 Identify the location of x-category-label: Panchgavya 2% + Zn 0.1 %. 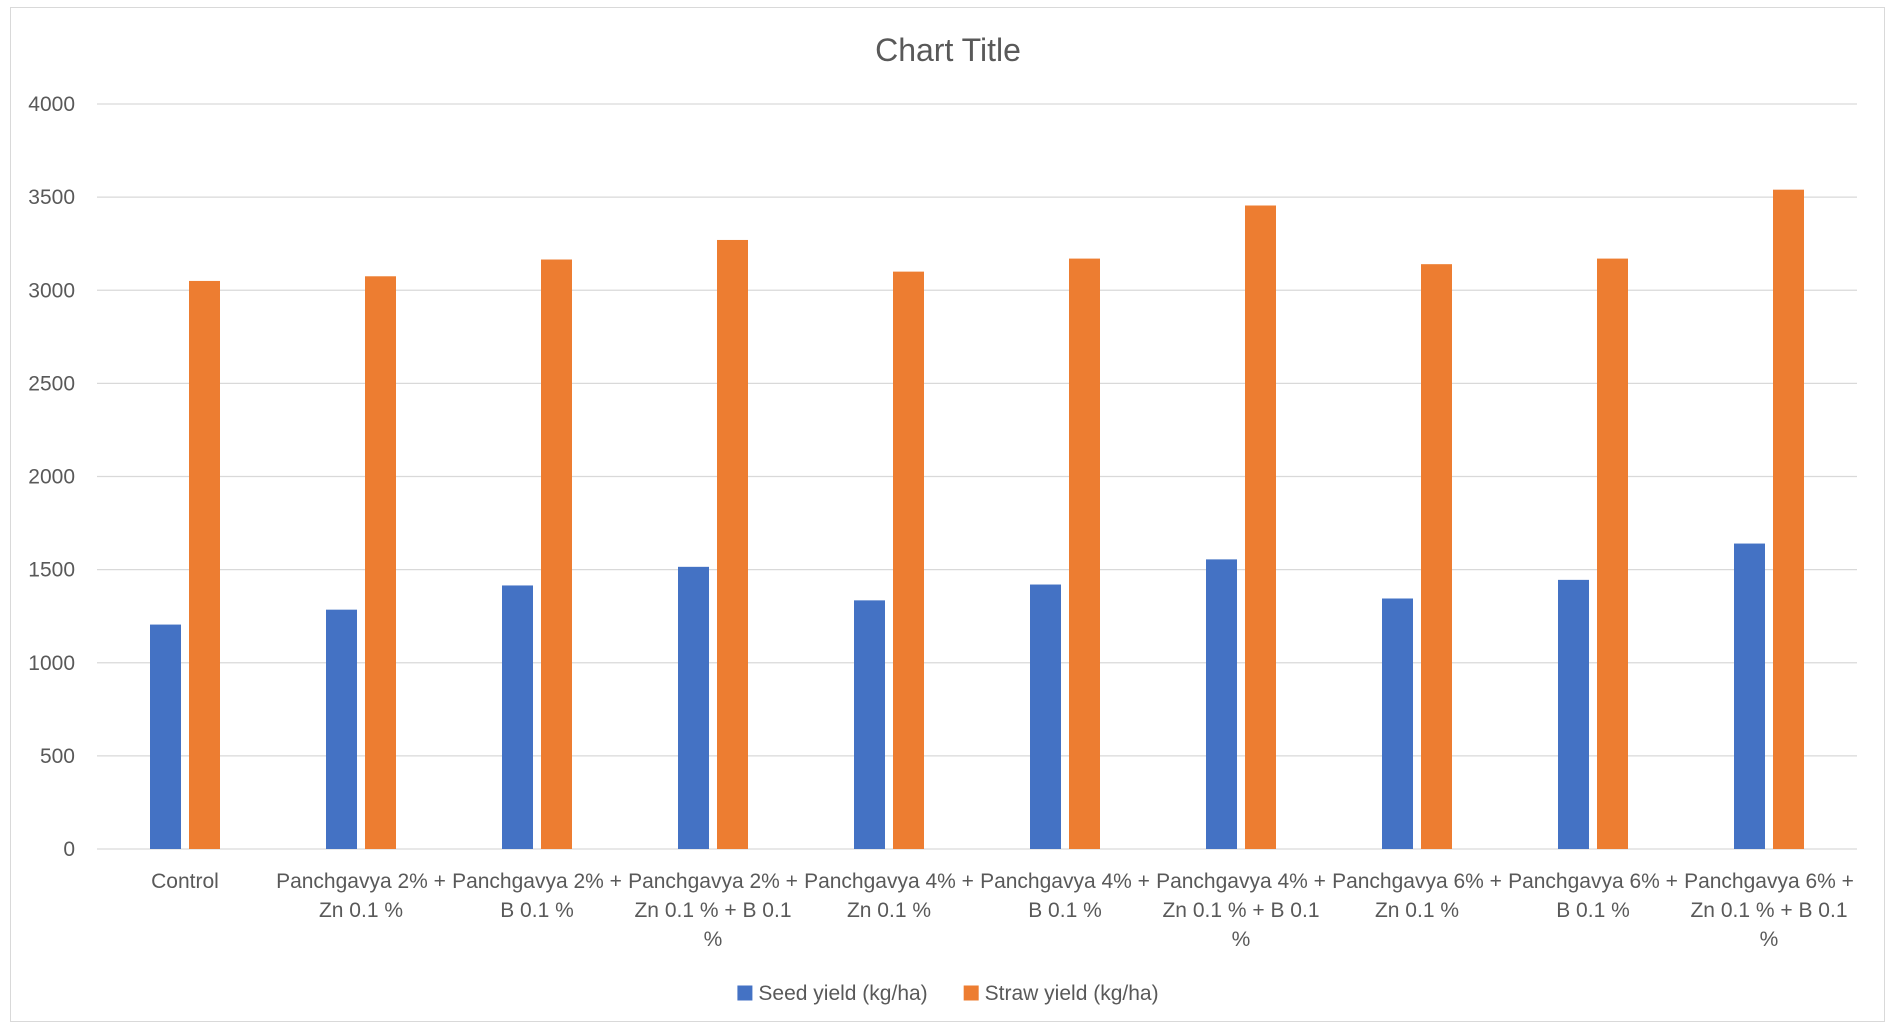
(361, 896).